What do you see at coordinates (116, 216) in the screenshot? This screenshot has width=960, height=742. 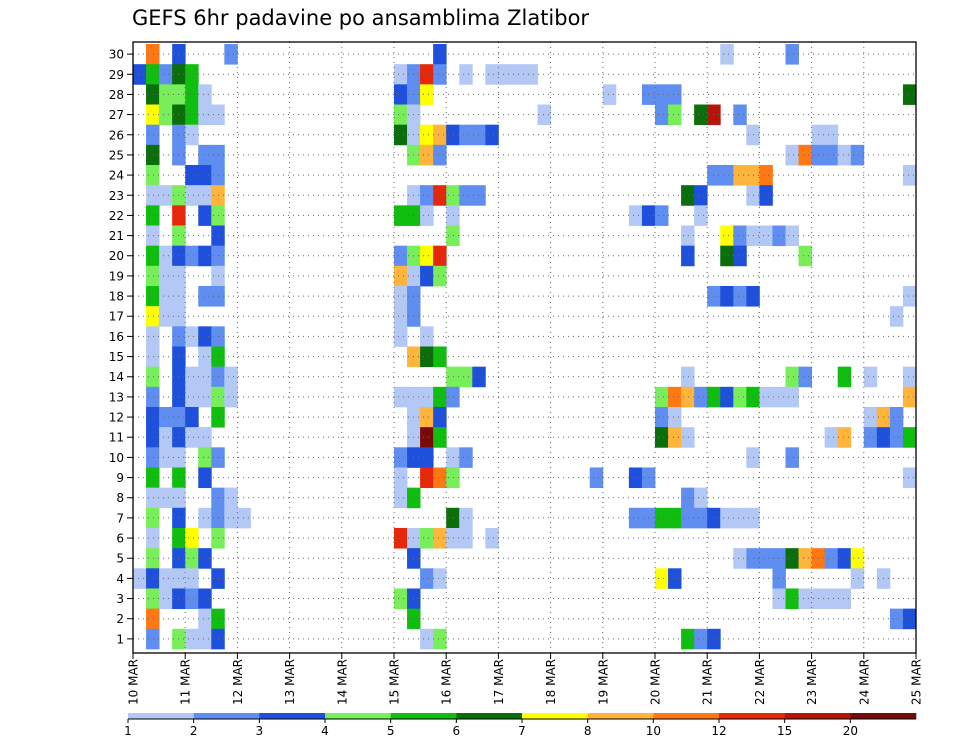 I see `y-tick-label: 22` at bounding box center [116, 216].